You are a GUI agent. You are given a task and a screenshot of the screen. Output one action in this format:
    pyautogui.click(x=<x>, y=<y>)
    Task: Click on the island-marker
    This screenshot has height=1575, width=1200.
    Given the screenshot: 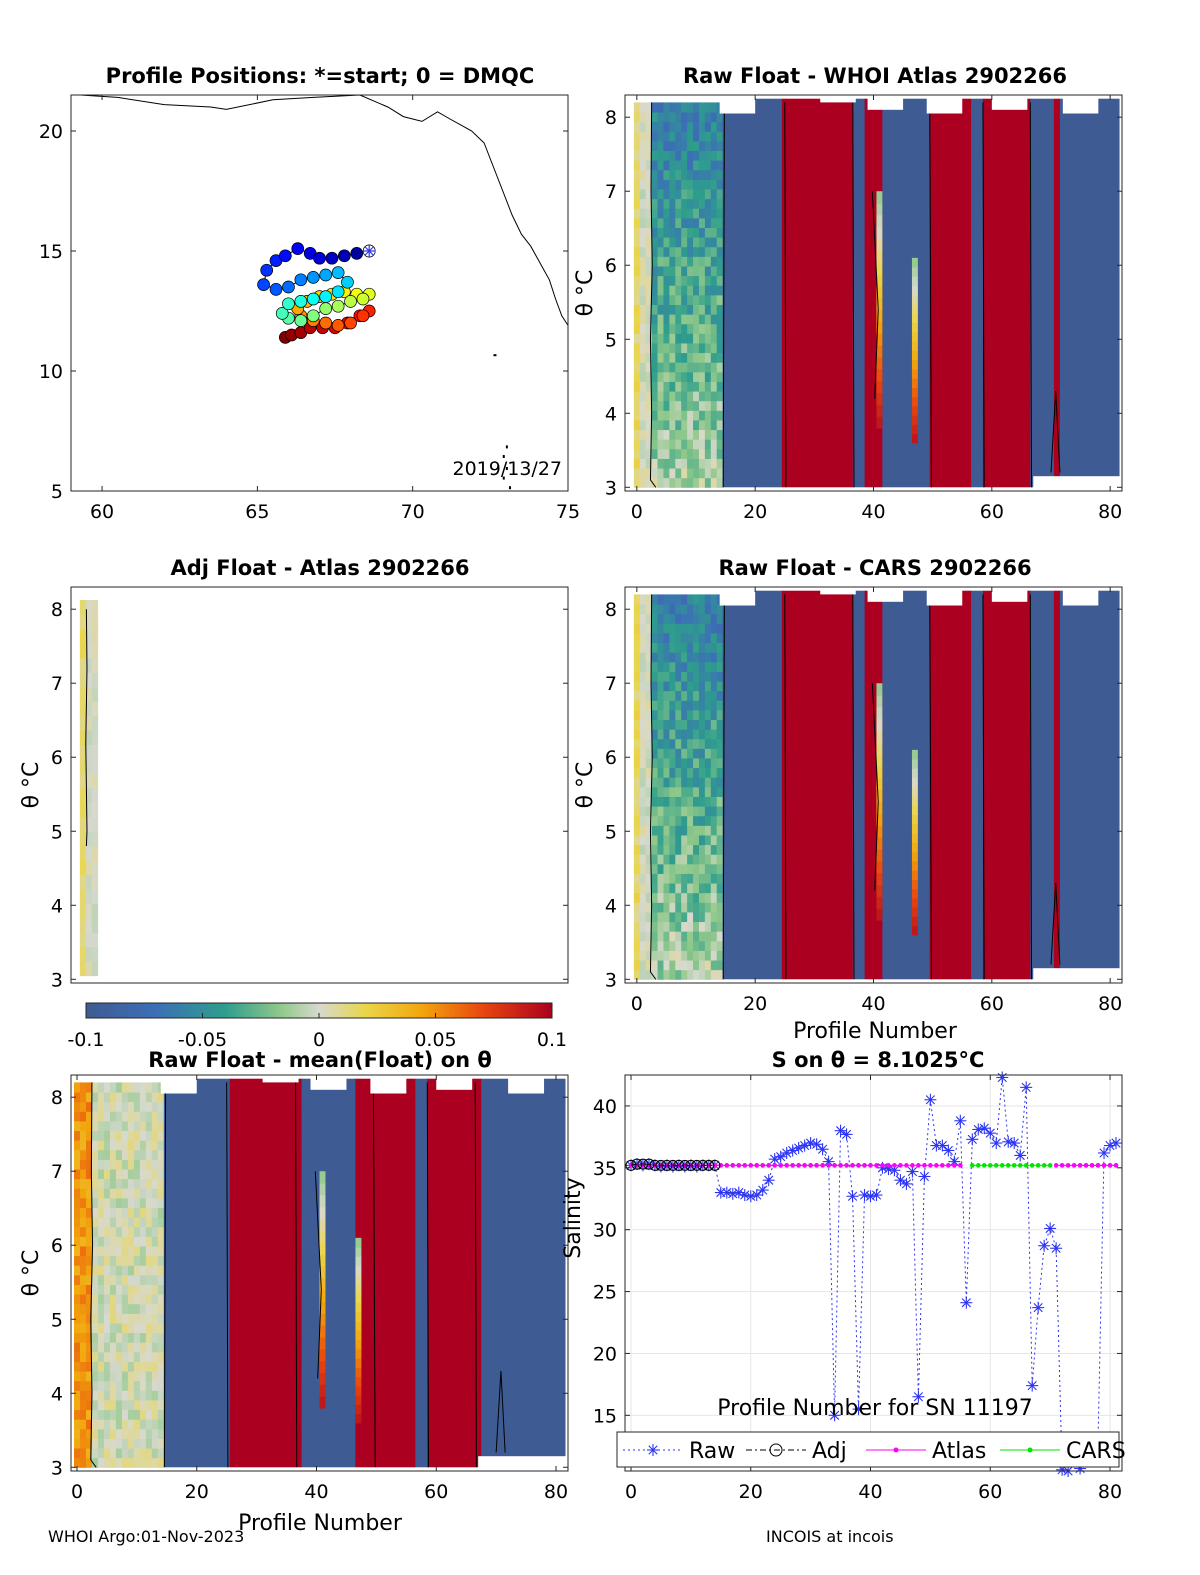 What is the action you would take?
    pyautogui.click(x=503, y=456)
    